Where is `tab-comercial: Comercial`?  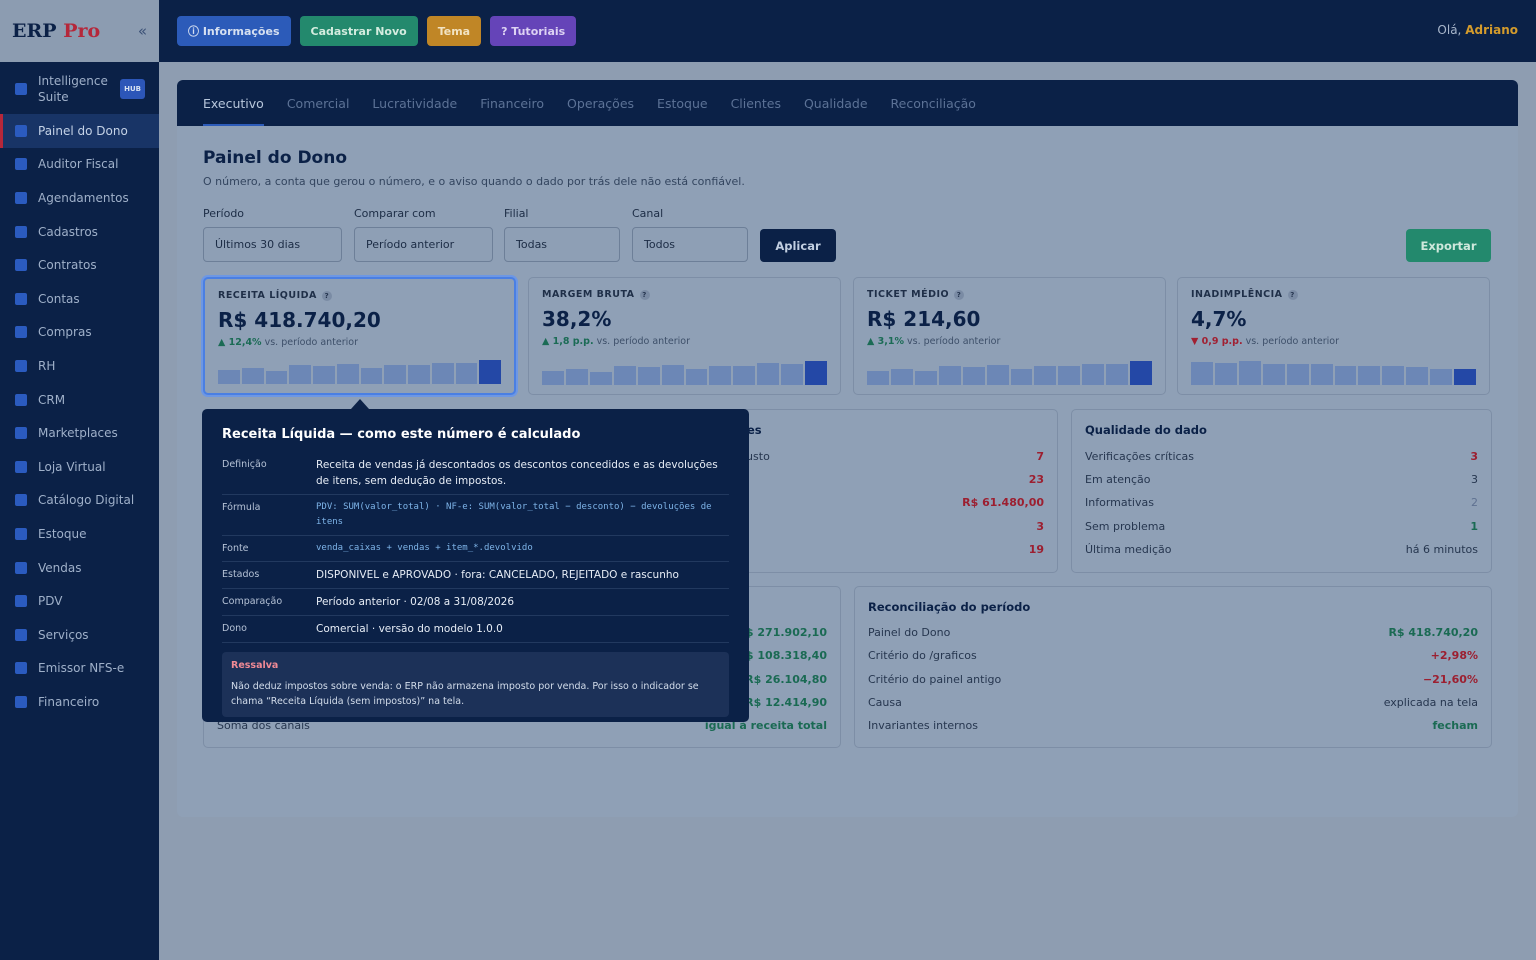
tab-comercial: Comercial is located at coordinates (318, 103).